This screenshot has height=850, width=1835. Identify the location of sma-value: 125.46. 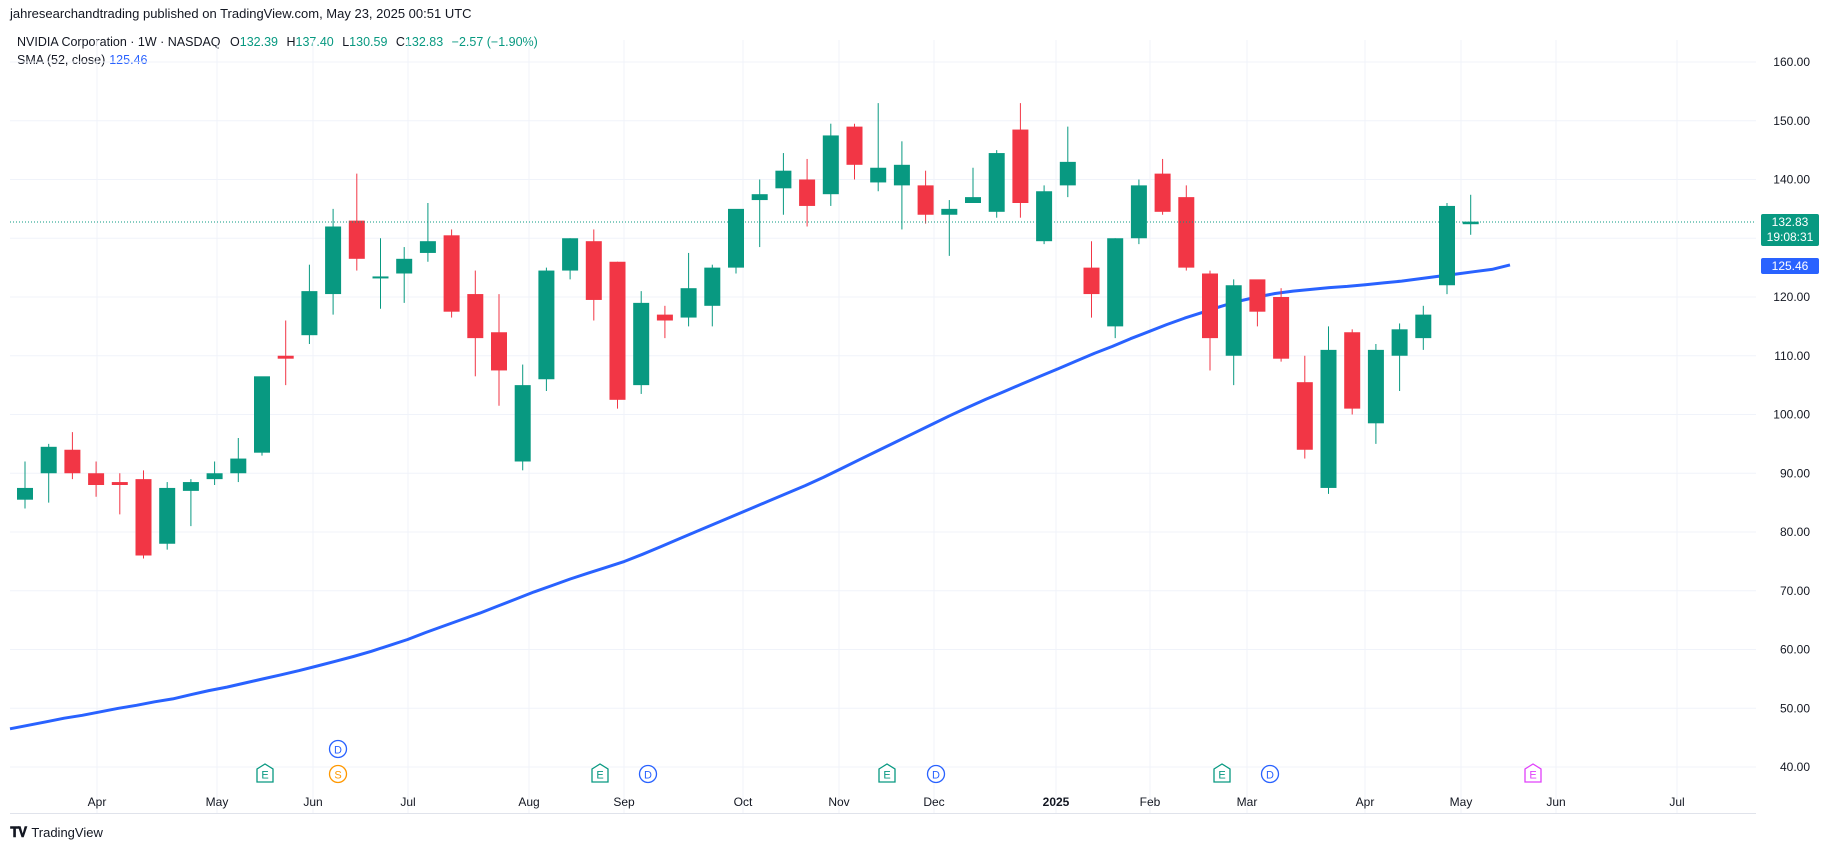
(128, 60).